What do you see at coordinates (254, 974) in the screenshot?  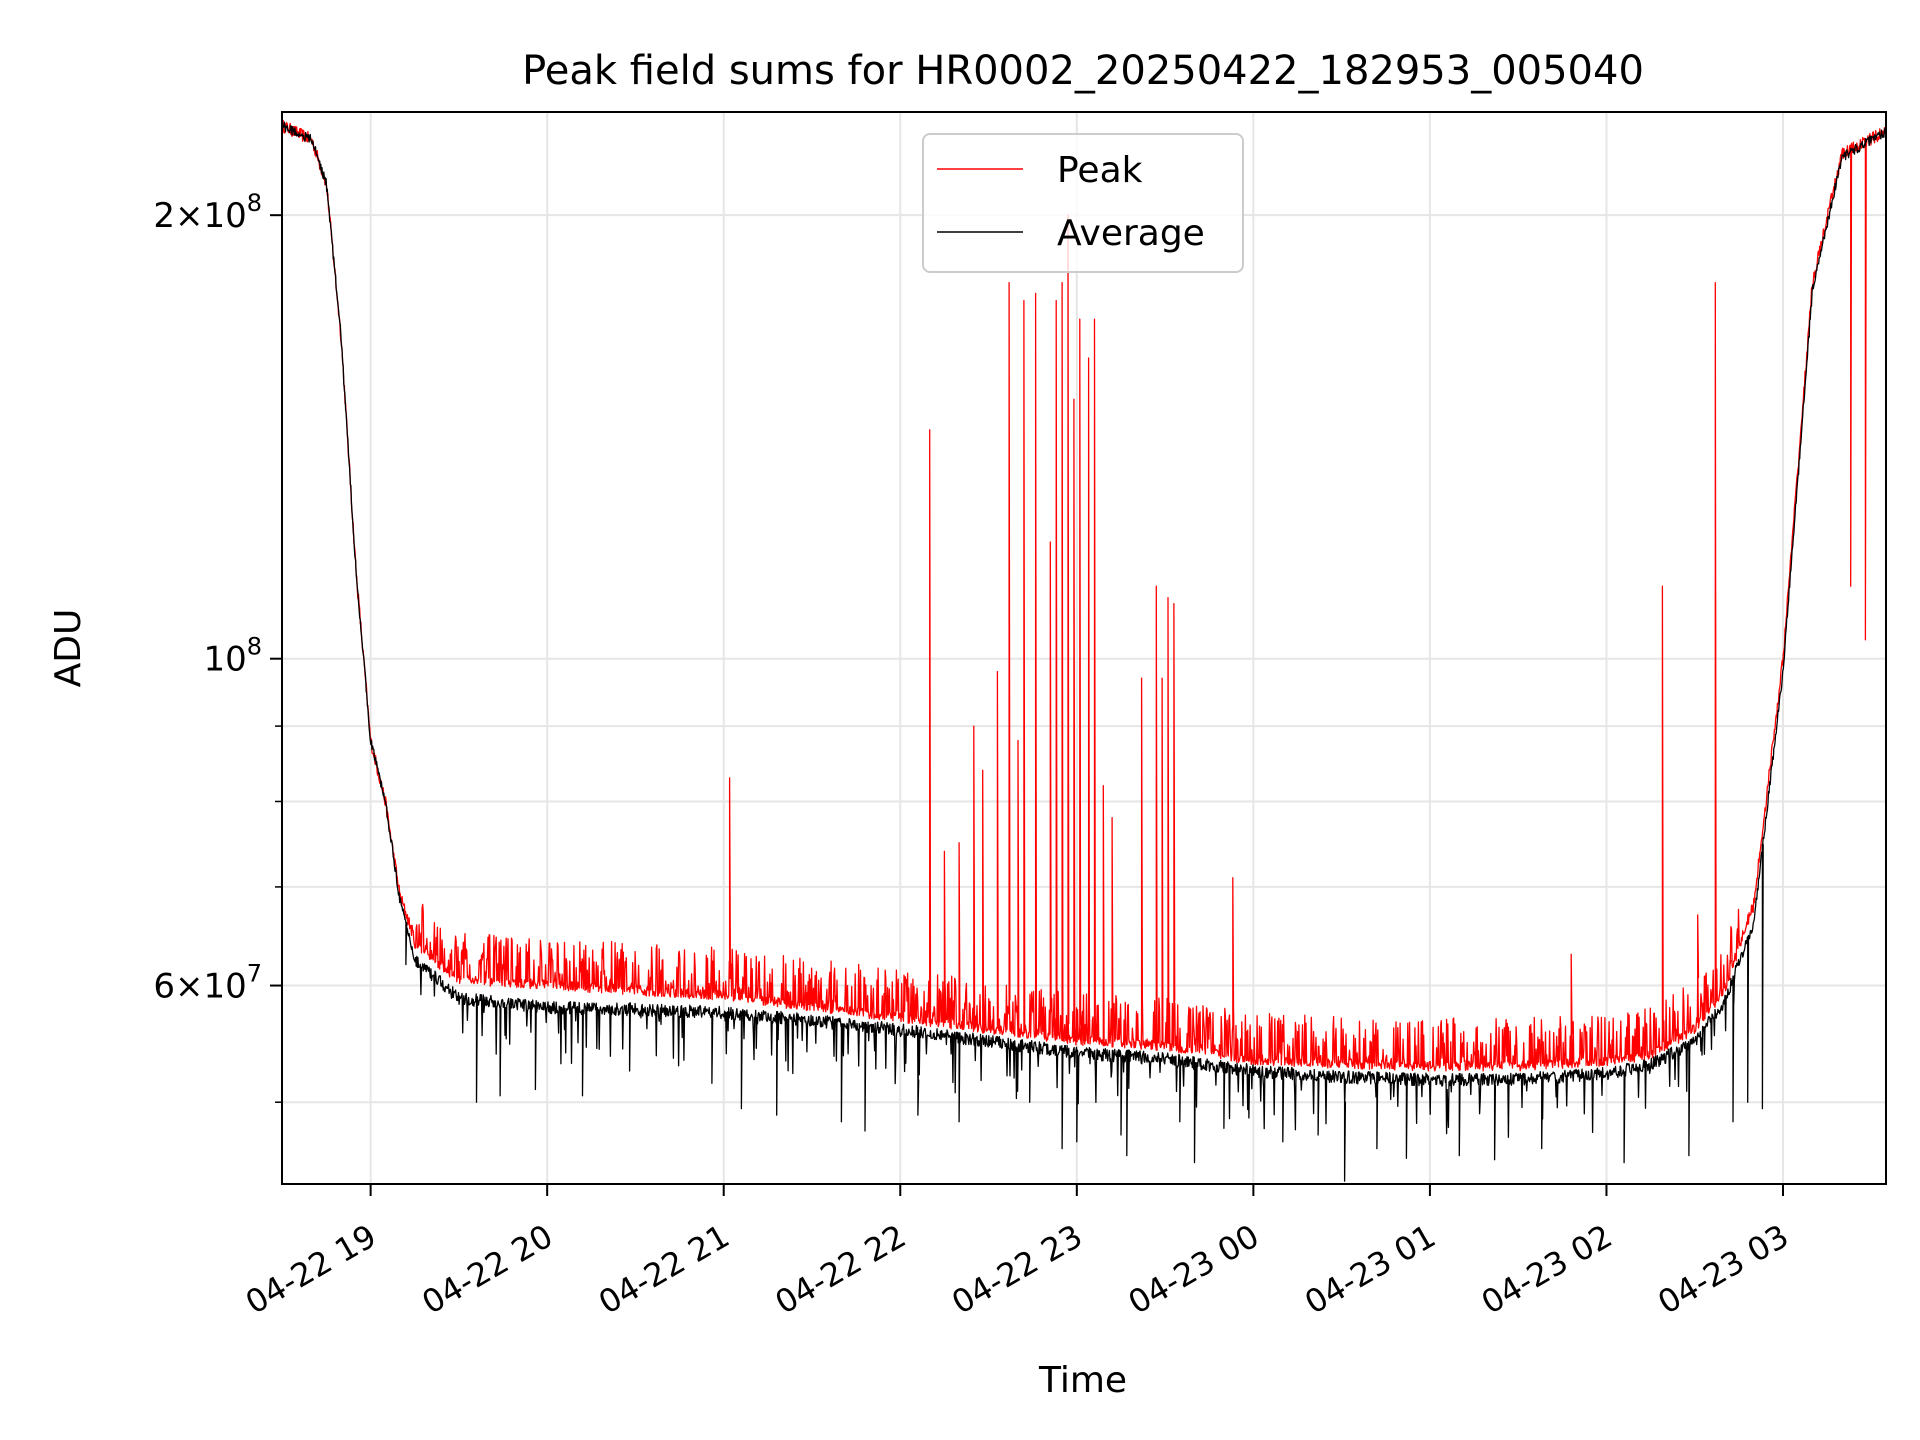 I see `y-tick-exponent: 7` at bounding box center [254, 974].